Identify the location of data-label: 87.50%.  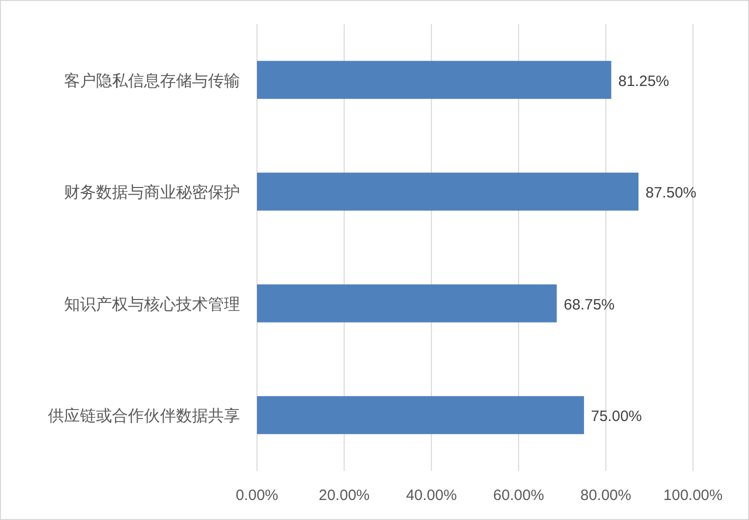
(671, 193).